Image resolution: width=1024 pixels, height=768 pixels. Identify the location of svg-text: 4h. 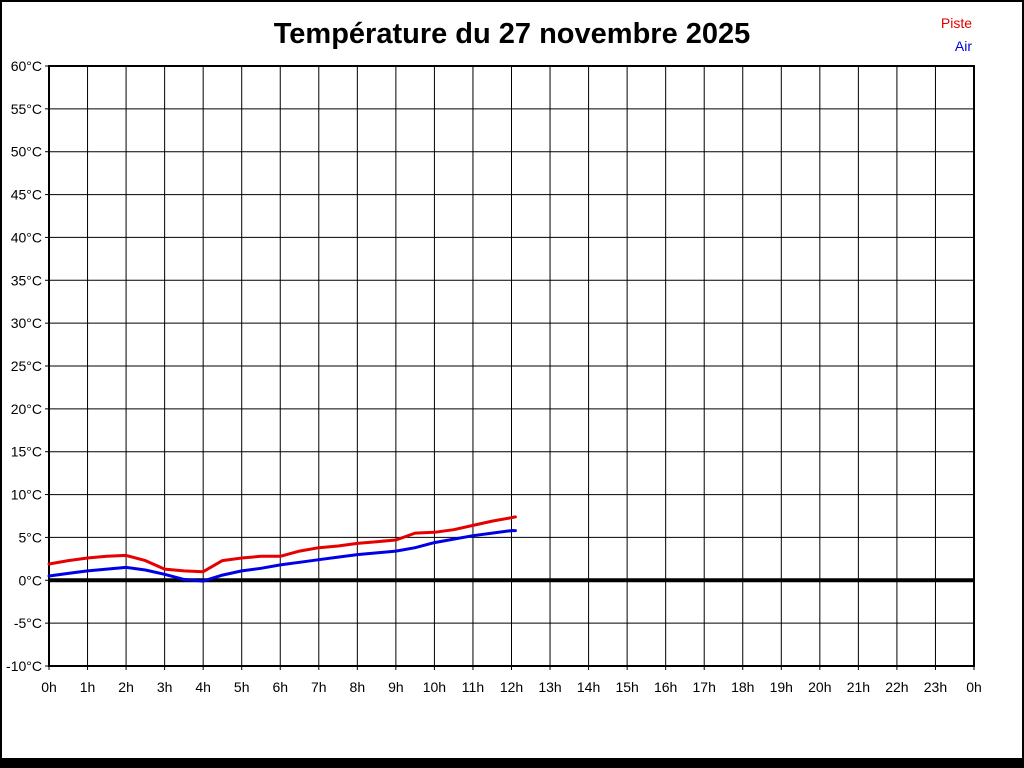
(203, 687).